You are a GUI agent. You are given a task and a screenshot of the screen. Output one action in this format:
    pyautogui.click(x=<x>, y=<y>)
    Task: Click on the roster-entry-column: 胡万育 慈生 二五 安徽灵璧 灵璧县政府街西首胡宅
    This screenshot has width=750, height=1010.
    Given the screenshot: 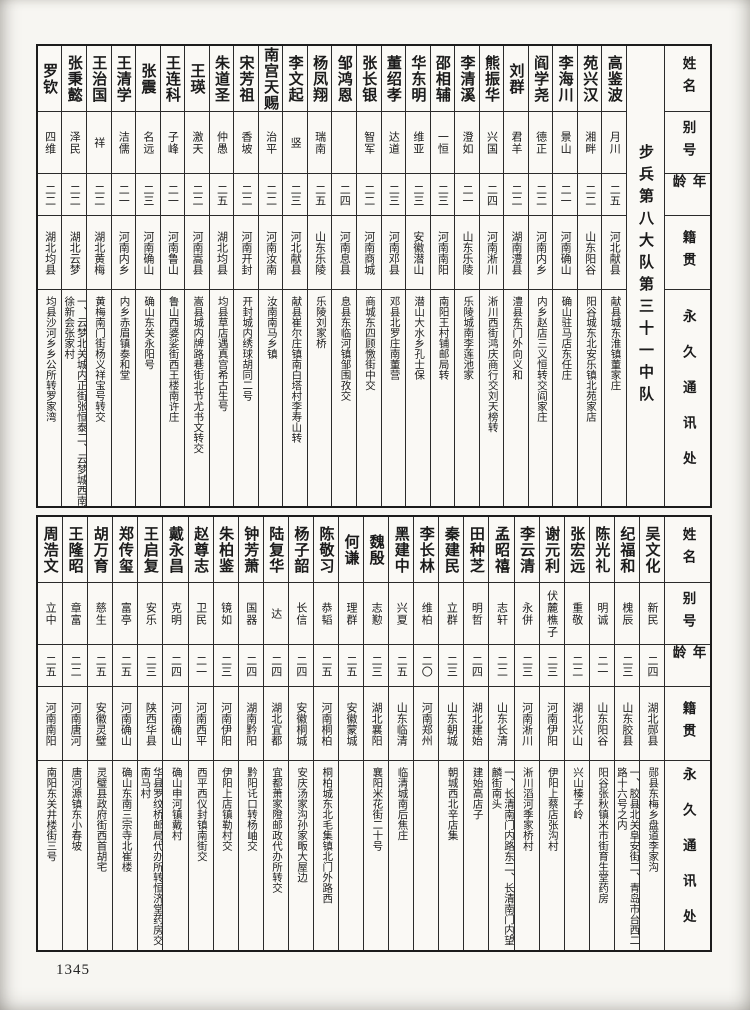 What is the action you would take?
    pyautogui.click(x=100, y=733)
    